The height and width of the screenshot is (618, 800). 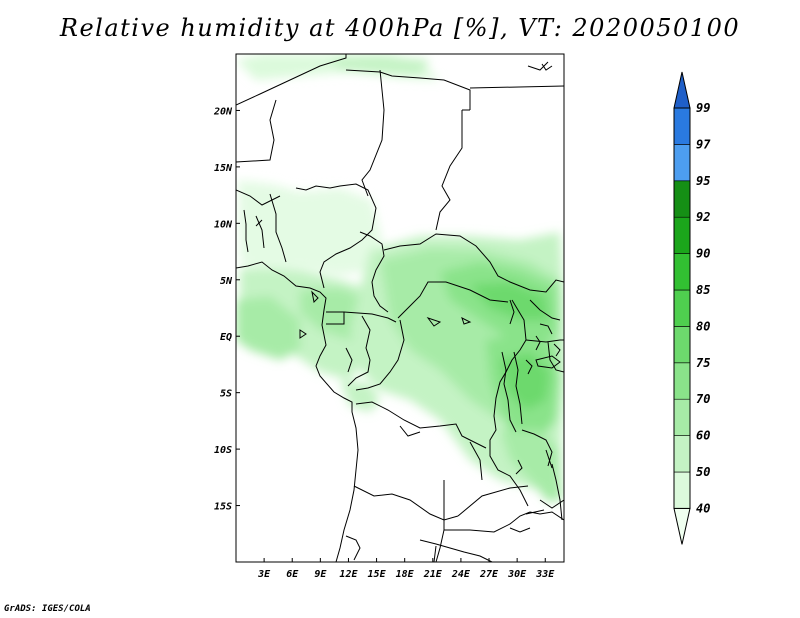 What do you see at coordinates (703, 472) in the screenshot?
I see `colorbar-label: 50` at bounding box center [703, 472].